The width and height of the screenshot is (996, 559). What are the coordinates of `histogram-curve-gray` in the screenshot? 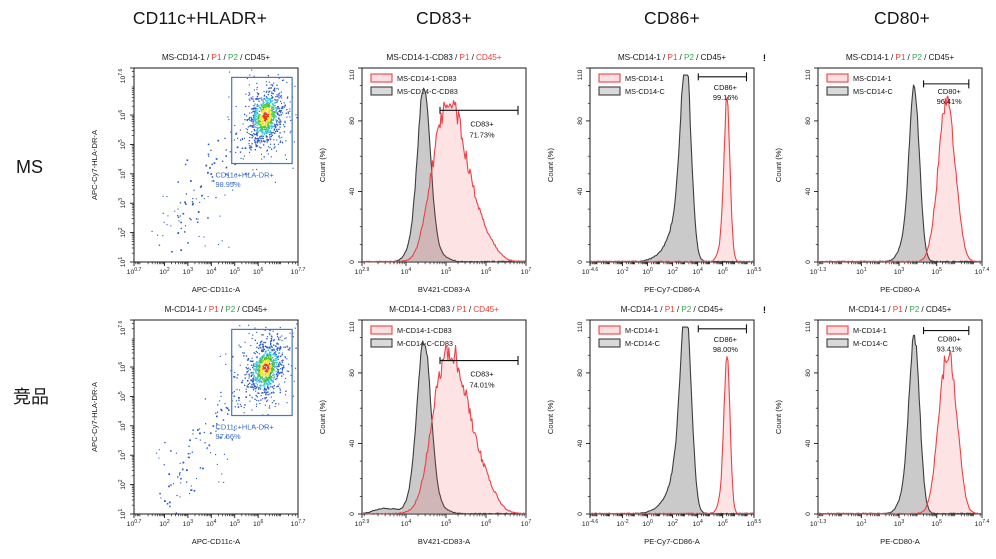 It's located at (444, 427).